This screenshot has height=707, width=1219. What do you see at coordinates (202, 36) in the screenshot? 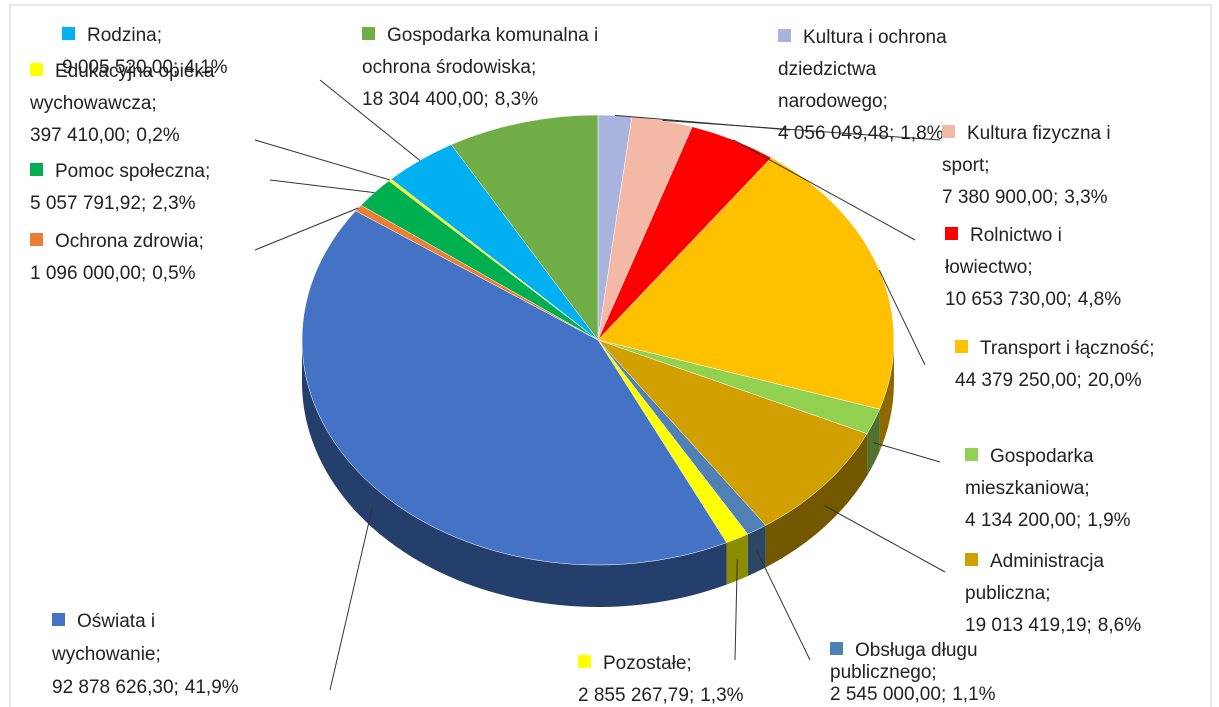
I see `label-name: Rodzina;` at bounding box center [202, 36].